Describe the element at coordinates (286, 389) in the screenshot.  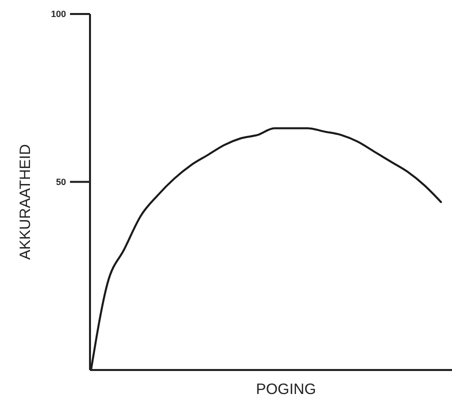
I see `x-axis-title: POGING` at that location.